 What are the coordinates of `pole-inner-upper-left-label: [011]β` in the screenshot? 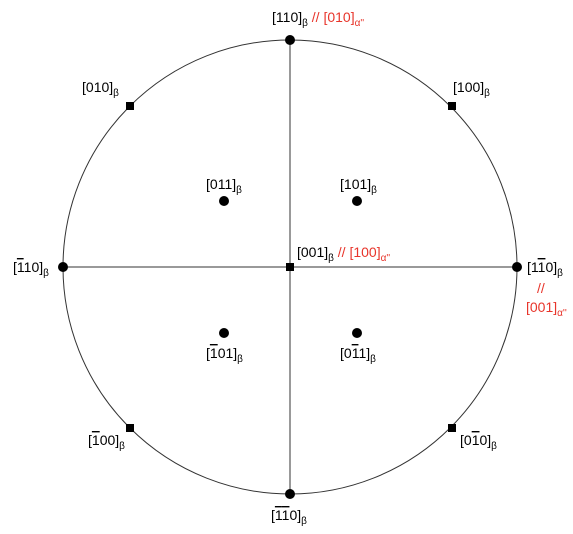 It's located at (224, 186).